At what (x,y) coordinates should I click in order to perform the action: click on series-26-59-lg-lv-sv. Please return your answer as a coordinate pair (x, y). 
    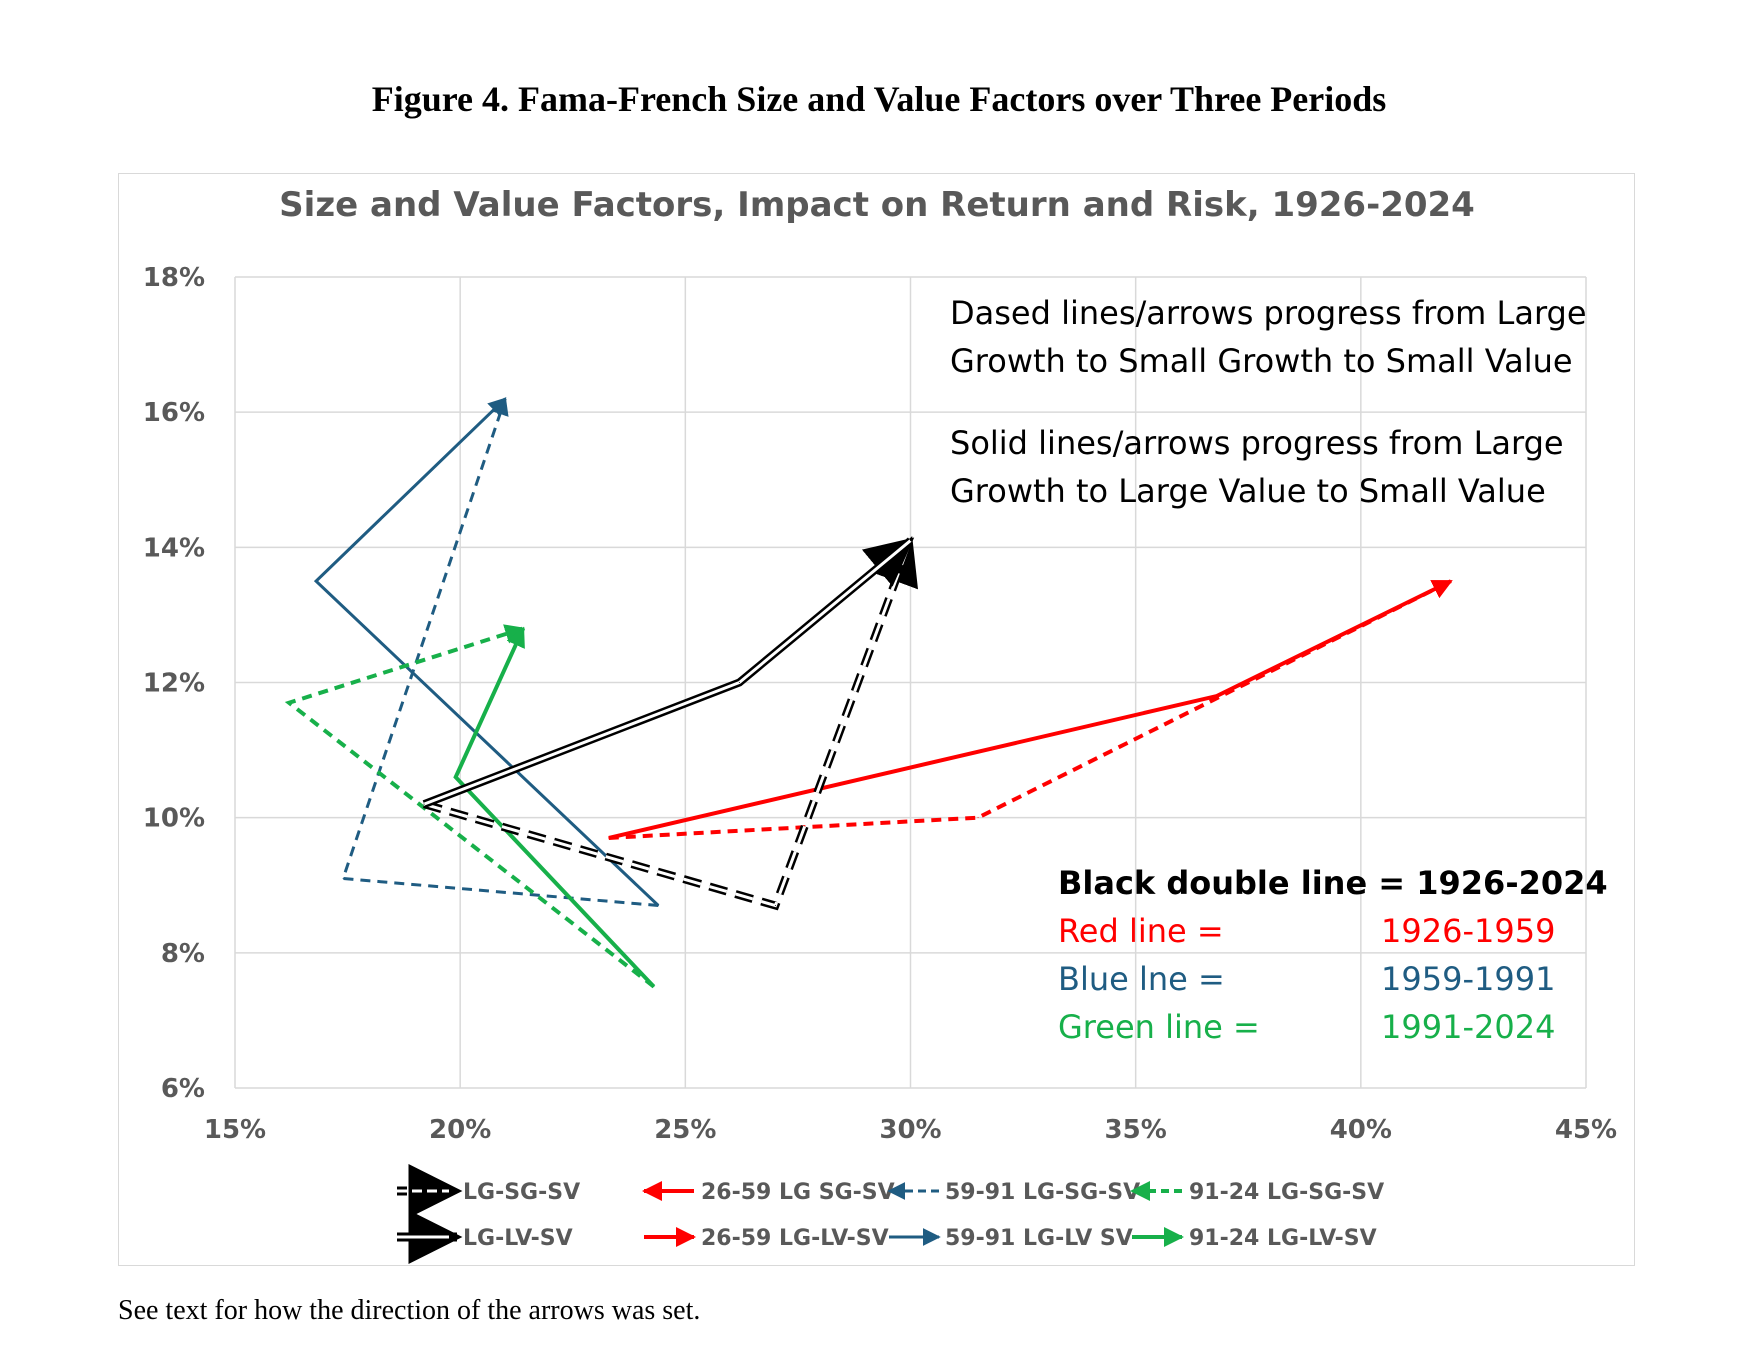
    Looking at the image, I should click on (1030, 709).